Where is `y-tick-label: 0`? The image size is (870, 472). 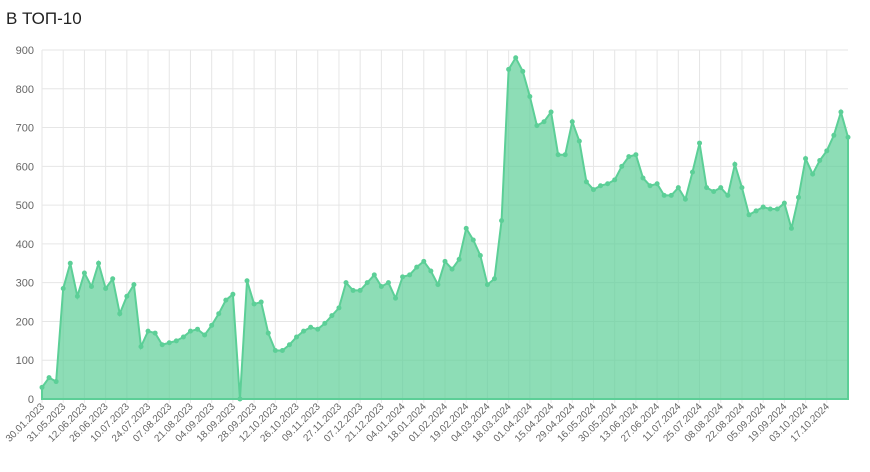
y-tick-label: 0 is located at coordinates (31, 400).